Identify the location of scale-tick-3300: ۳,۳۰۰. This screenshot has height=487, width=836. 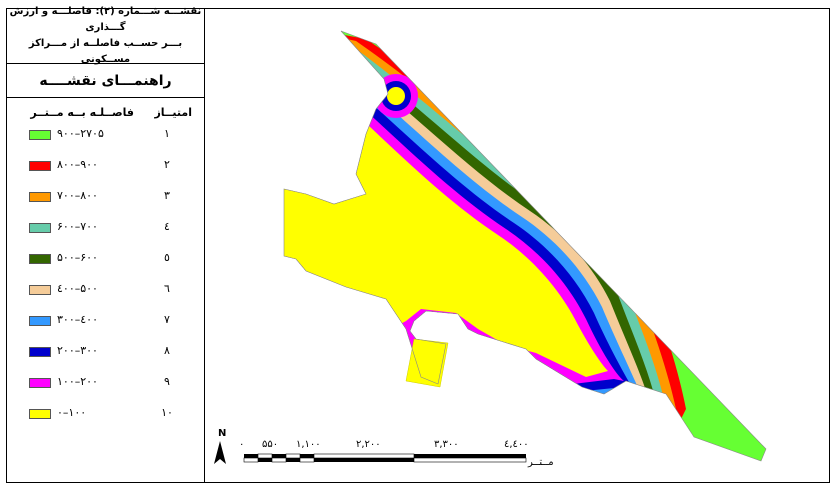
(446, 444).